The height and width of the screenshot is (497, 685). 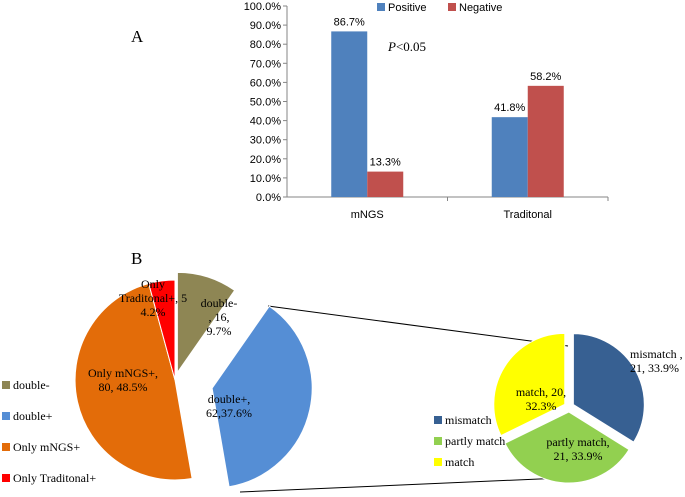 What do you see at coordinates (459, 462) in the screenshot?
I see `legend-label-match: match` at bounding box center [459, 462].